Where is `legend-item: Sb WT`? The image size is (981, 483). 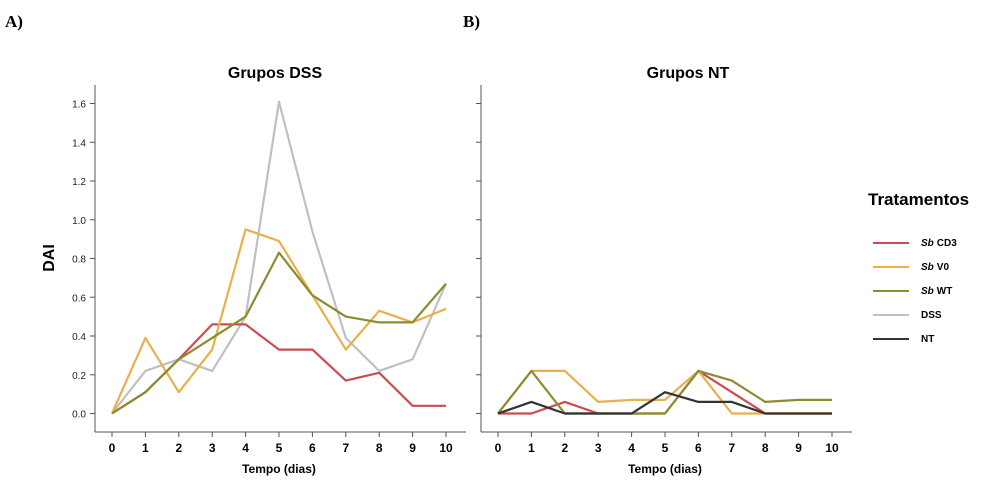
legend-item: Sb WT is located at coordinates (912, 291).